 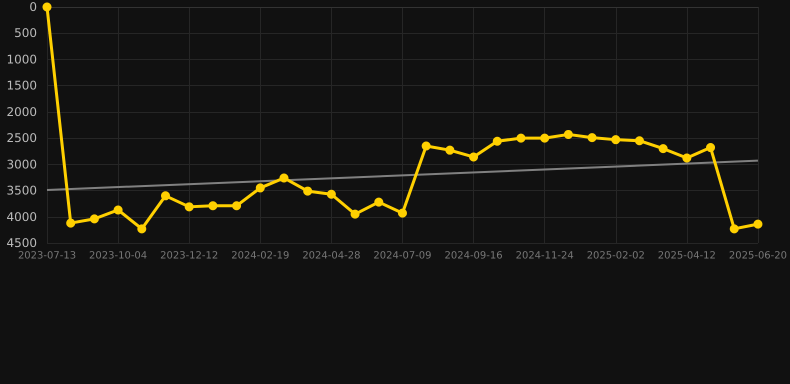 What do you see at coordinates (758, 256) in the screenshot?
I see `x-tick-label: 2025-06-20` at bounding box center [758, 256].